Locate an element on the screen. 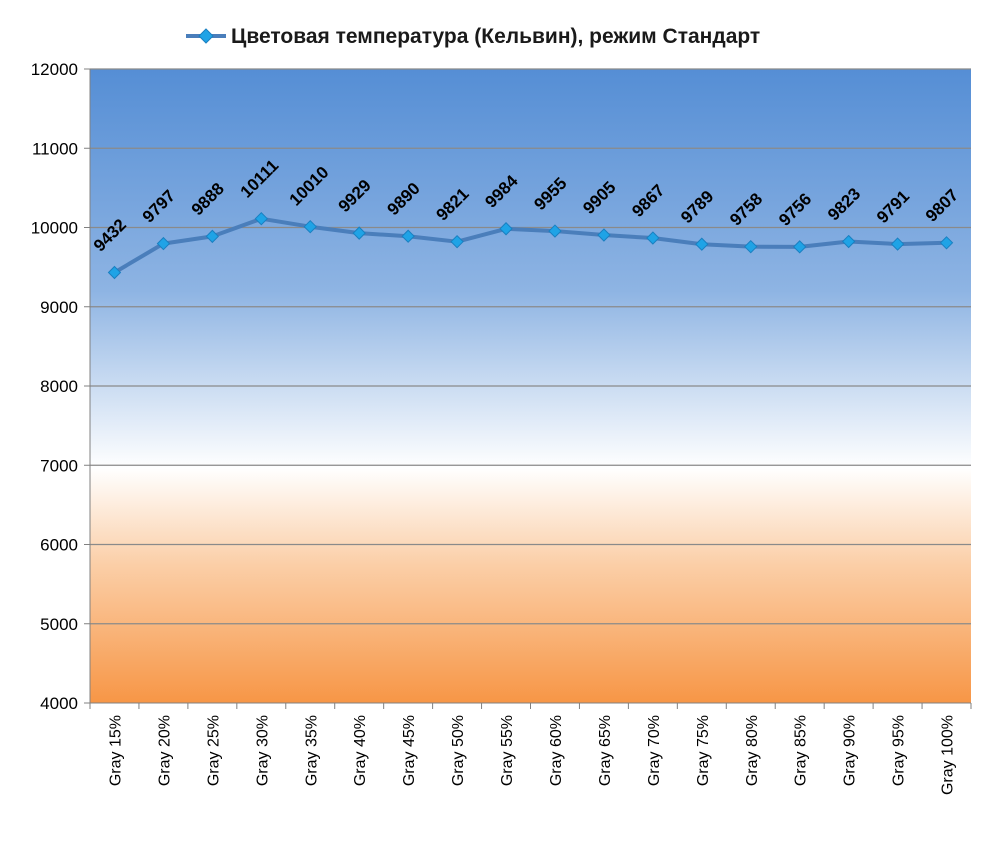 This screenshot has height=860, width=1000. x-tick-label: Gray 90% is located at coordinates (850, 750).